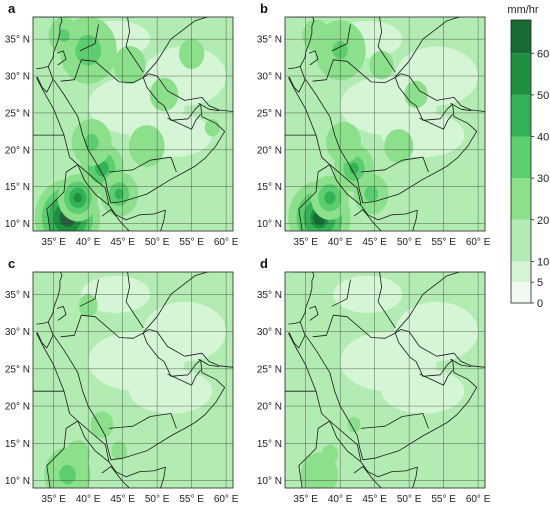 The height and width of the screenshot is (524, 550). What do you see at coordinates (12, 8) in the screenshot?
I see `panel-letter: a` at bounding box center [12, 8].